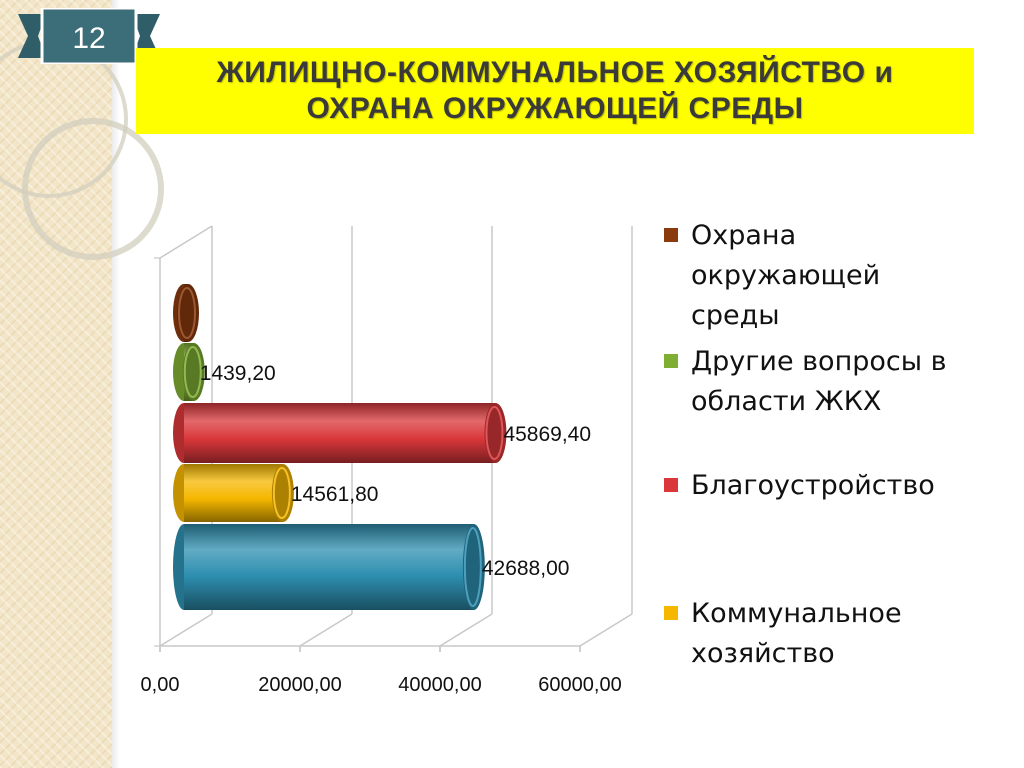 The height and width of the screenshot is (768, 1024). I want to click on legend-label: Коммунальное хозяйство, so click(796, 633).